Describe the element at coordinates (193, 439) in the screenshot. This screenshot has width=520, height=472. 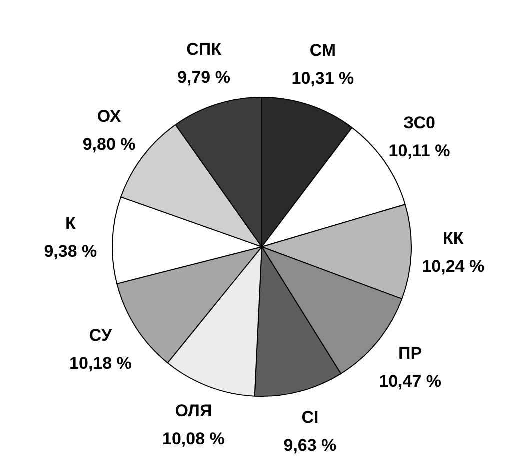
I see `data-label: 10,08 %` at that location.